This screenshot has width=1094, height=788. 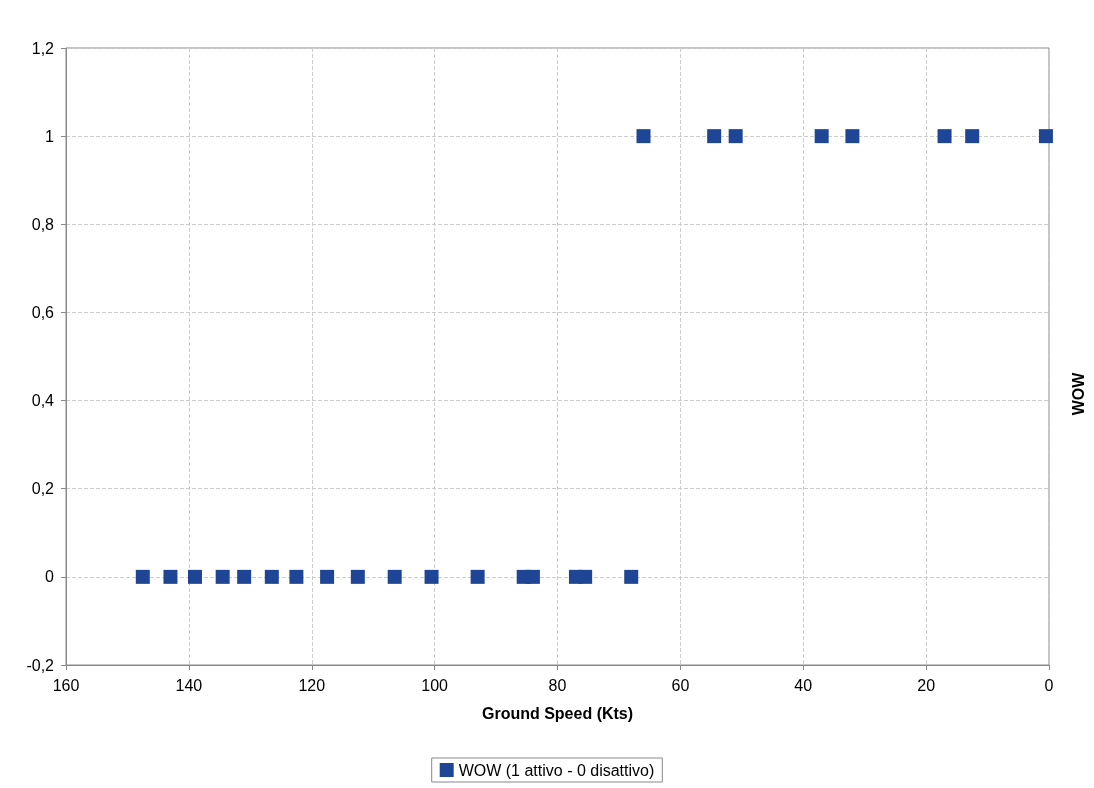 I want to click on y-tick-label: 1, so click(x=50, y=136).